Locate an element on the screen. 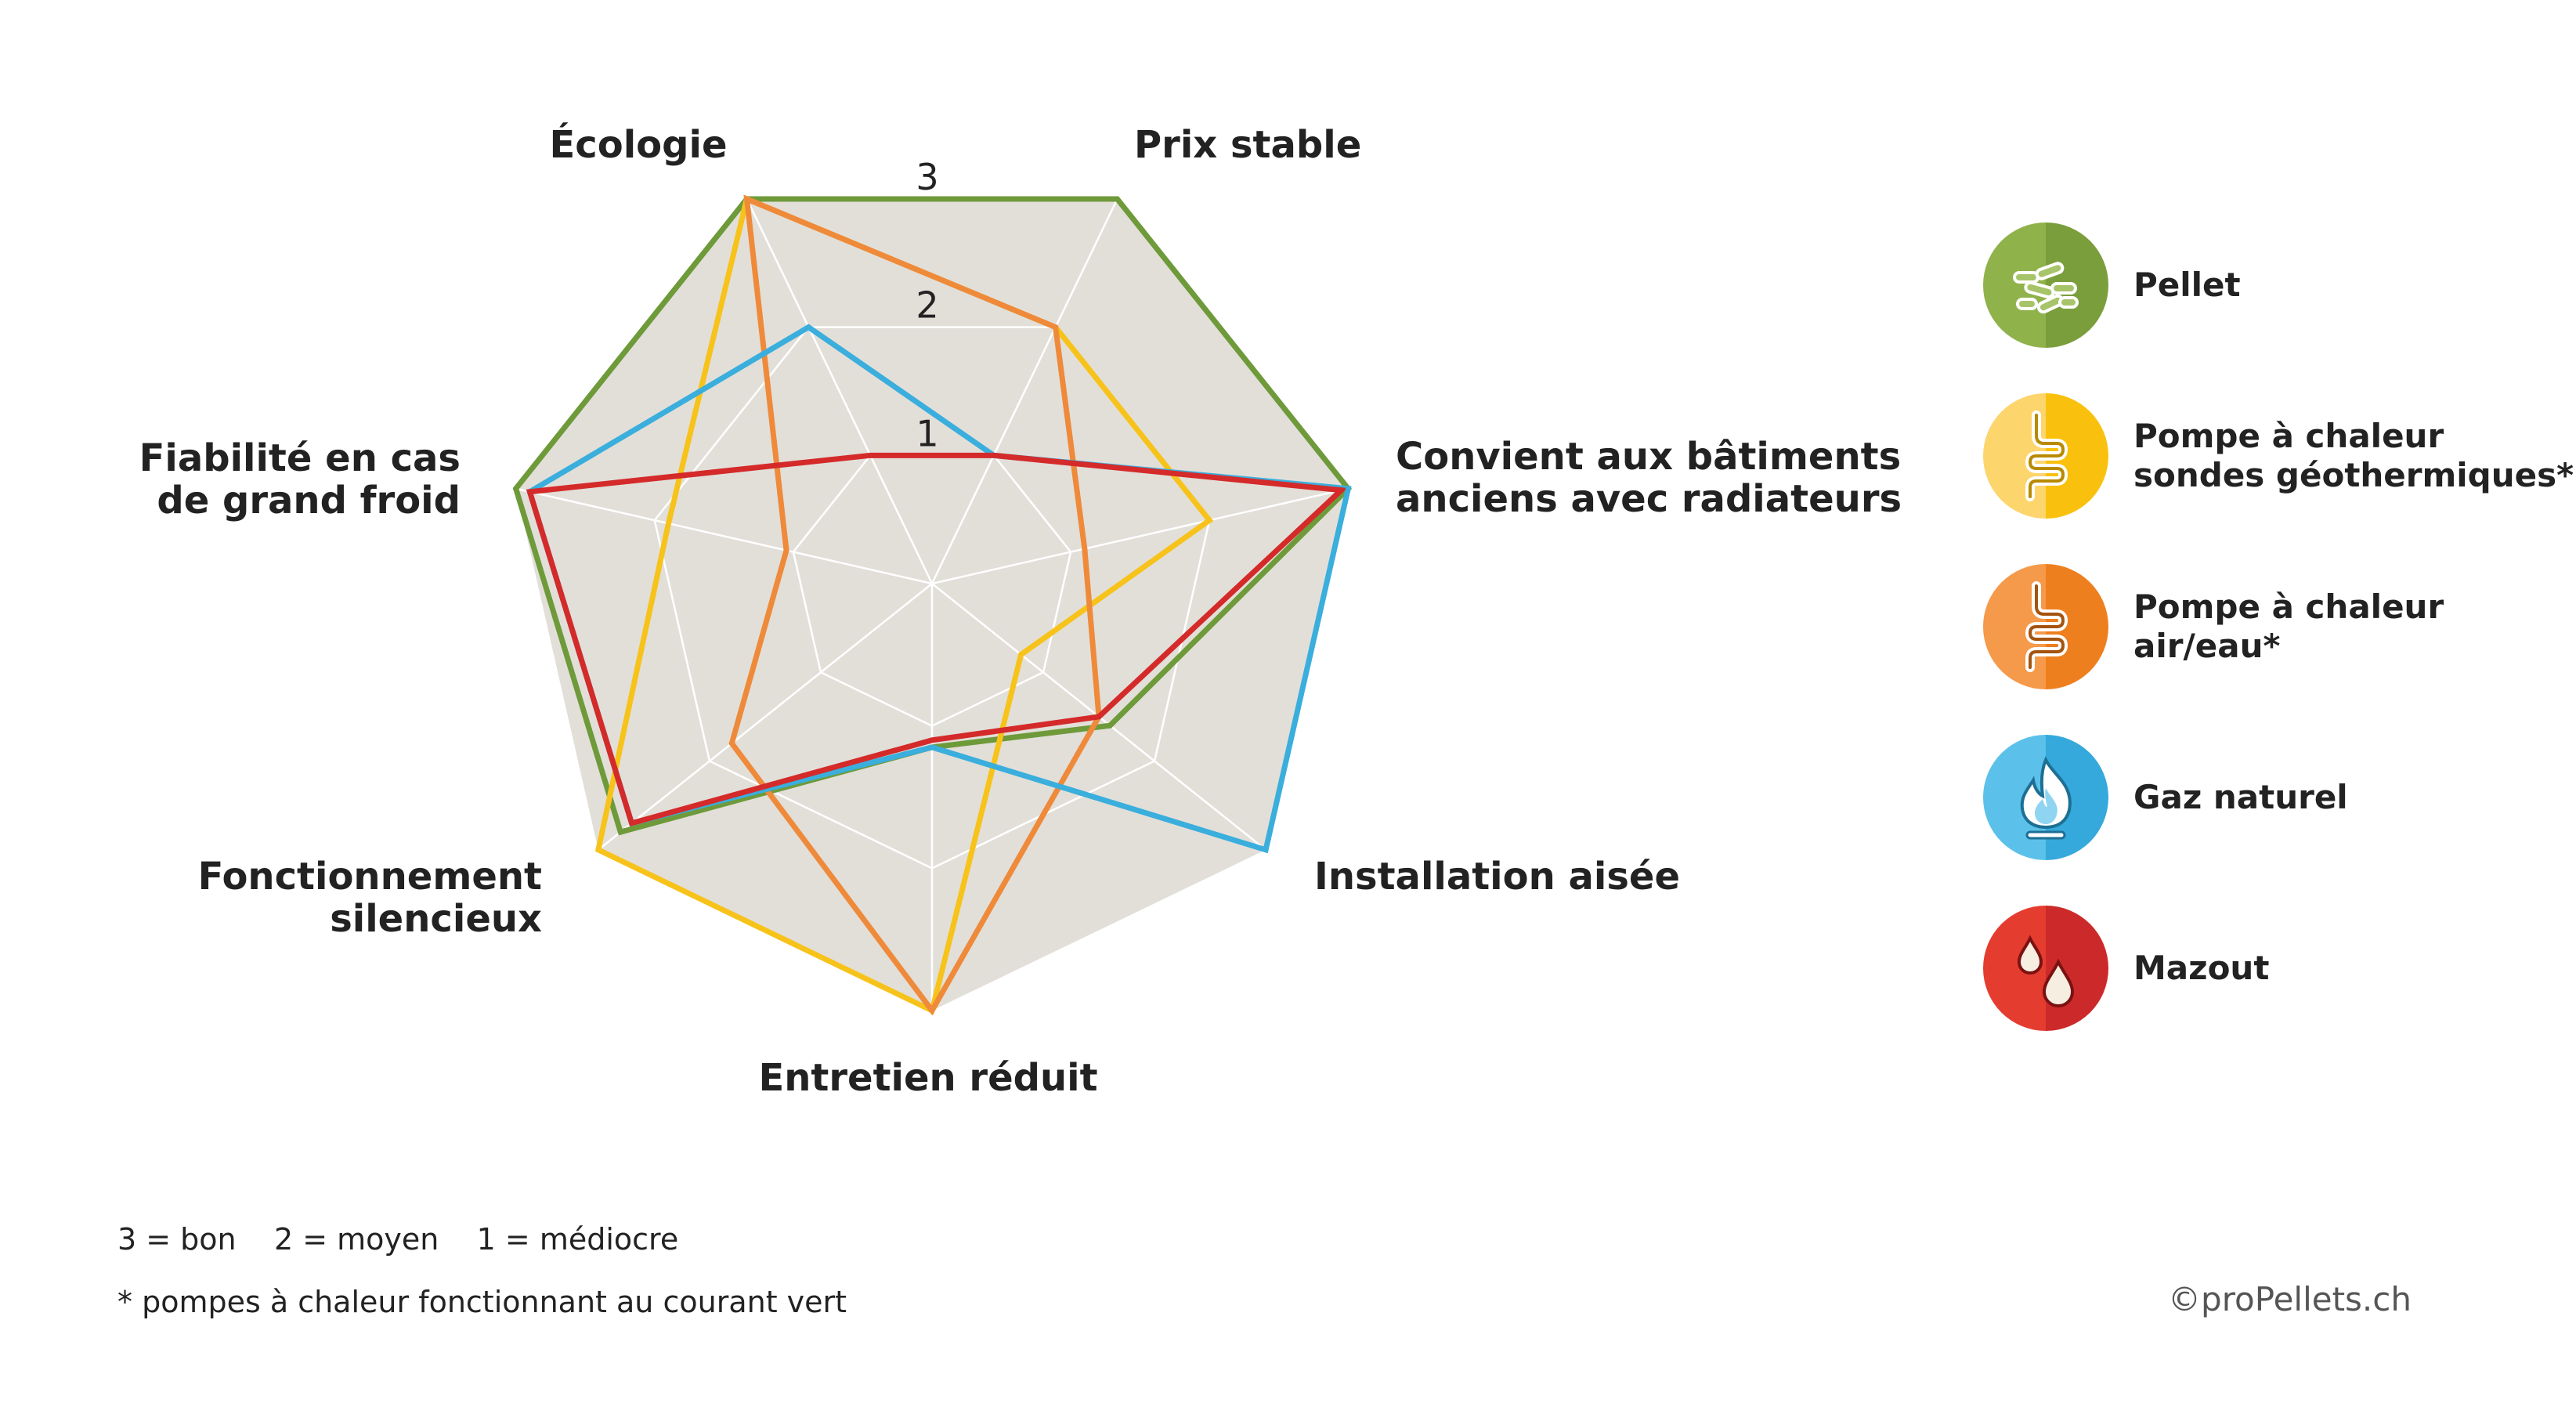 The image size is (2576, 1414). tick-label-2: 2 is located at coordinates (927, 305).